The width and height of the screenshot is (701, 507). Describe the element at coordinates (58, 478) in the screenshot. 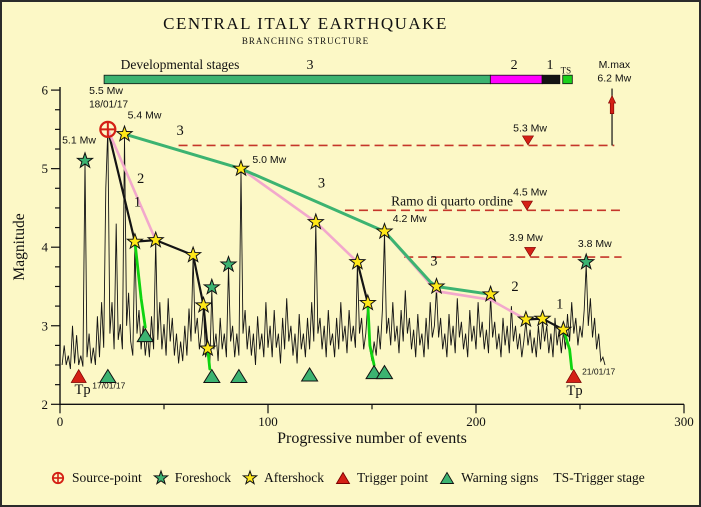

I see `source-point-legend-icon` at that location.